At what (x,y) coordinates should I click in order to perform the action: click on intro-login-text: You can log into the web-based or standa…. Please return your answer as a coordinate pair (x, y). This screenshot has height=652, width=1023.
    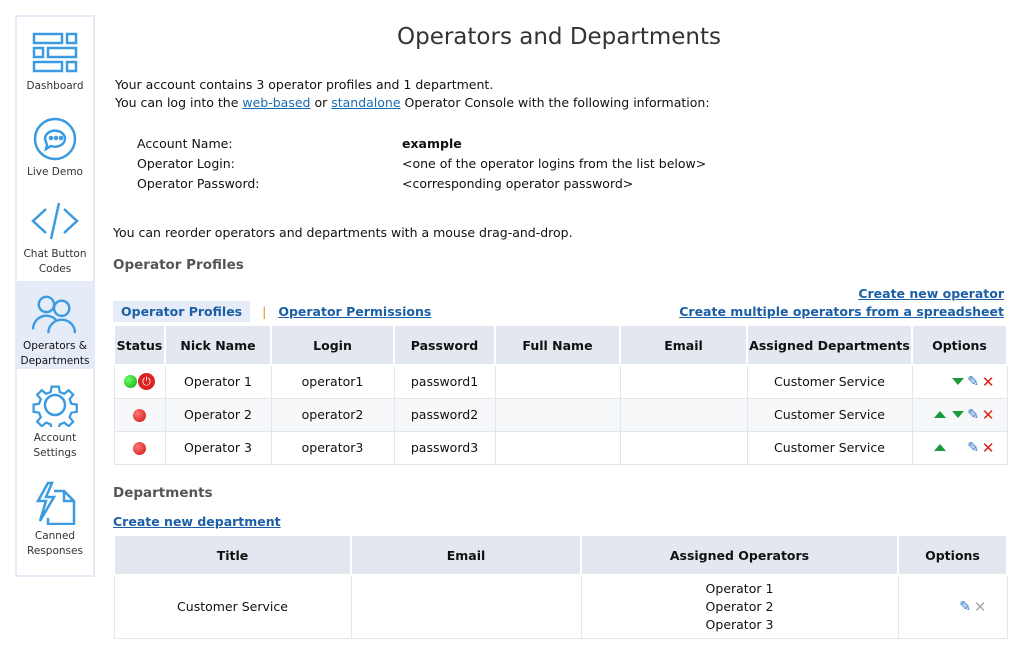
    Looking at the image, I should click on (412, 102).